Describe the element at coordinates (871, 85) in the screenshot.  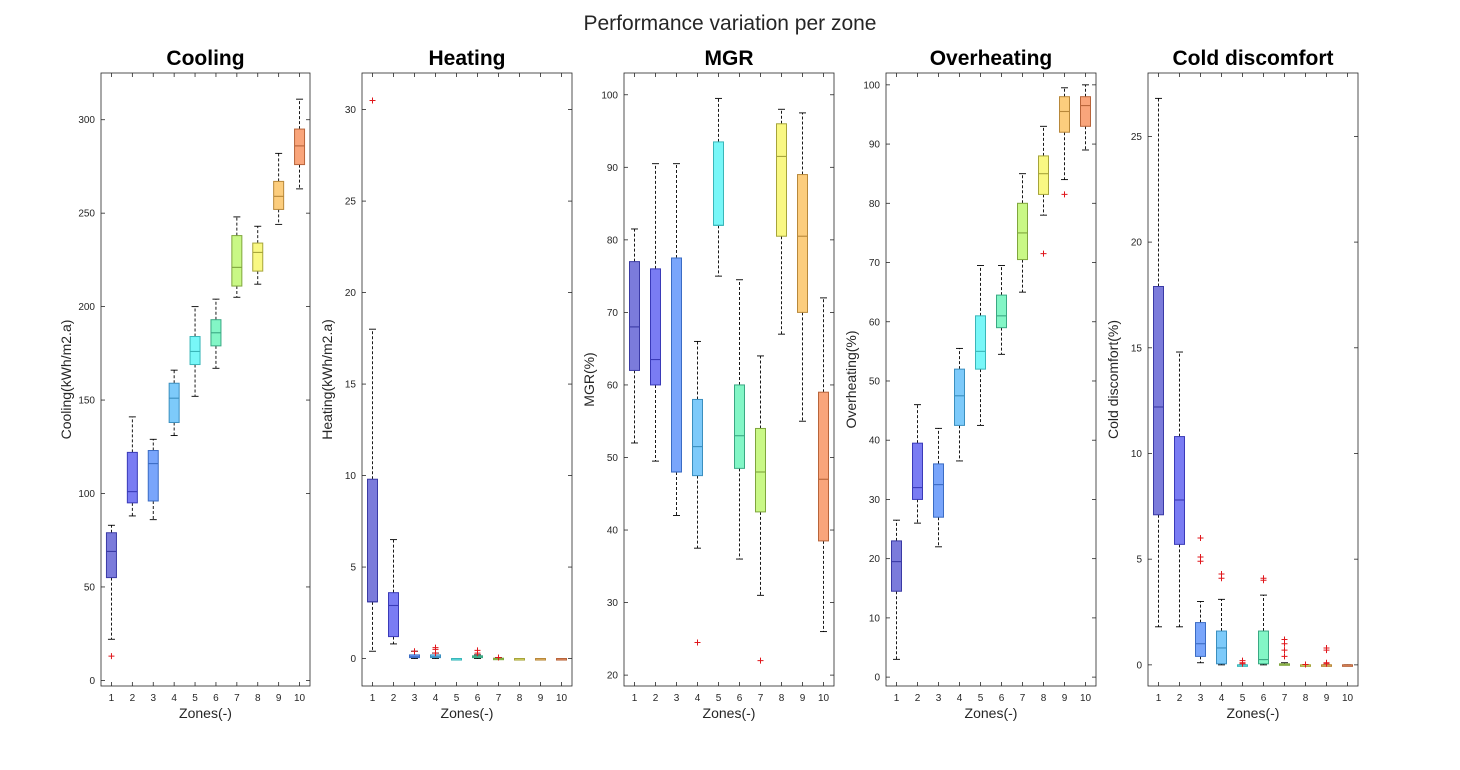
I see `y-tick-label: 100` at that location.